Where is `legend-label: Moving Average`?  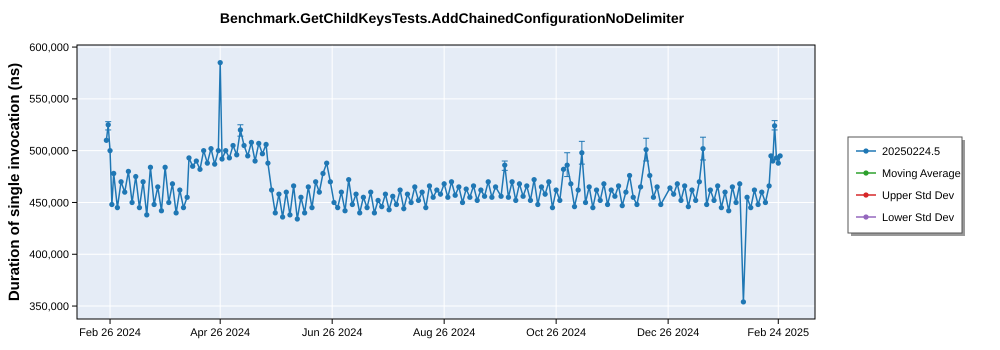
legend-label: Moving Average is located at coordinates (921, 174).